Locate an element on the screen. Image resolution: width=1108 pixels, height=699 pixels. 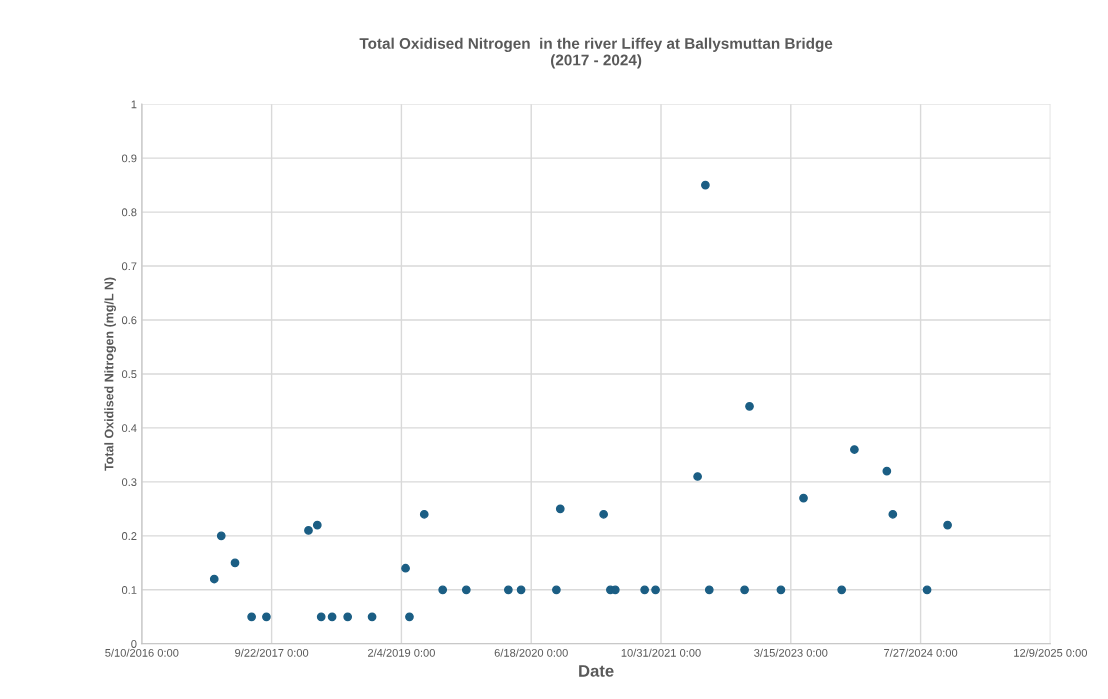
y-tick-label: 0.9 is located at coordinates (129, 158).